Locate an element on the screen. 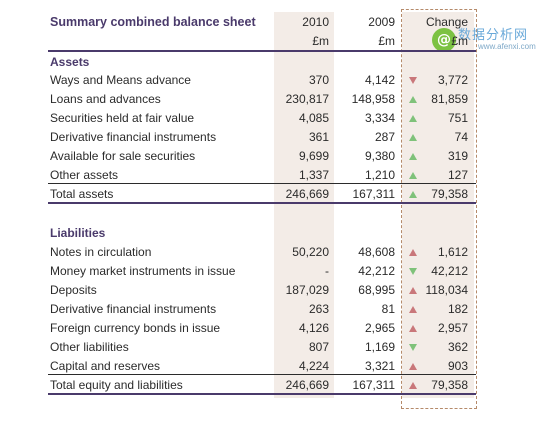 This screenshot has width=550, height=426. value-change: 903 is located at coordinates (457, 366).